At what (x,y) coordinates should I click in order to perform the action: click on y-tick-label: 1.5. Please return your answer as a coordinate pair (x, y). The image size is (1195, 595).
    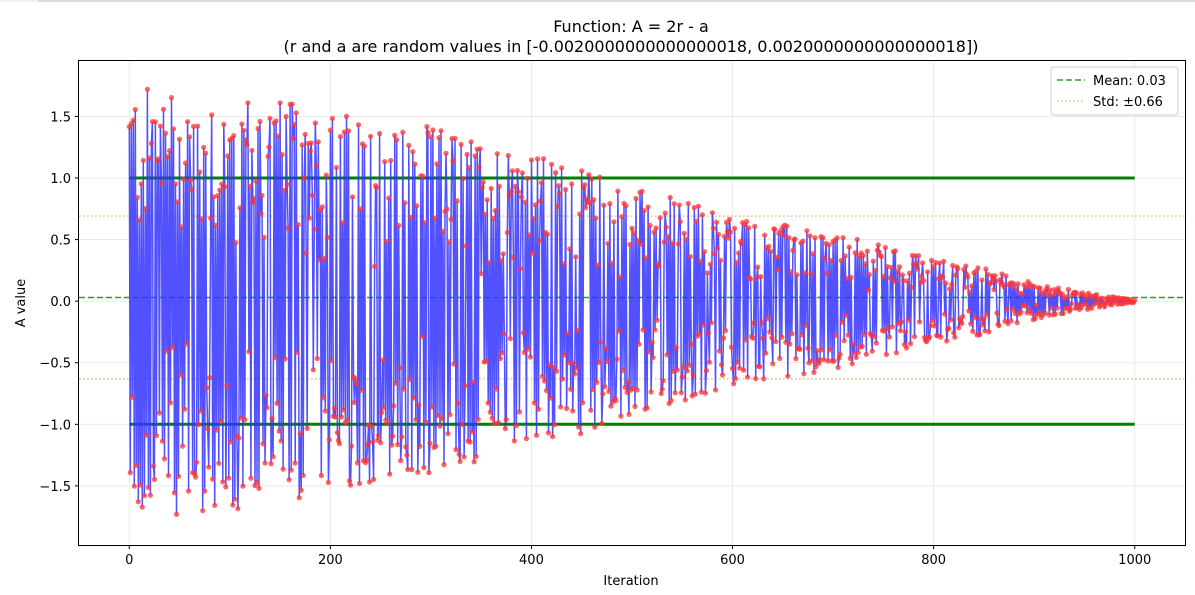
    Looking at the image, I should click on (60, 117).